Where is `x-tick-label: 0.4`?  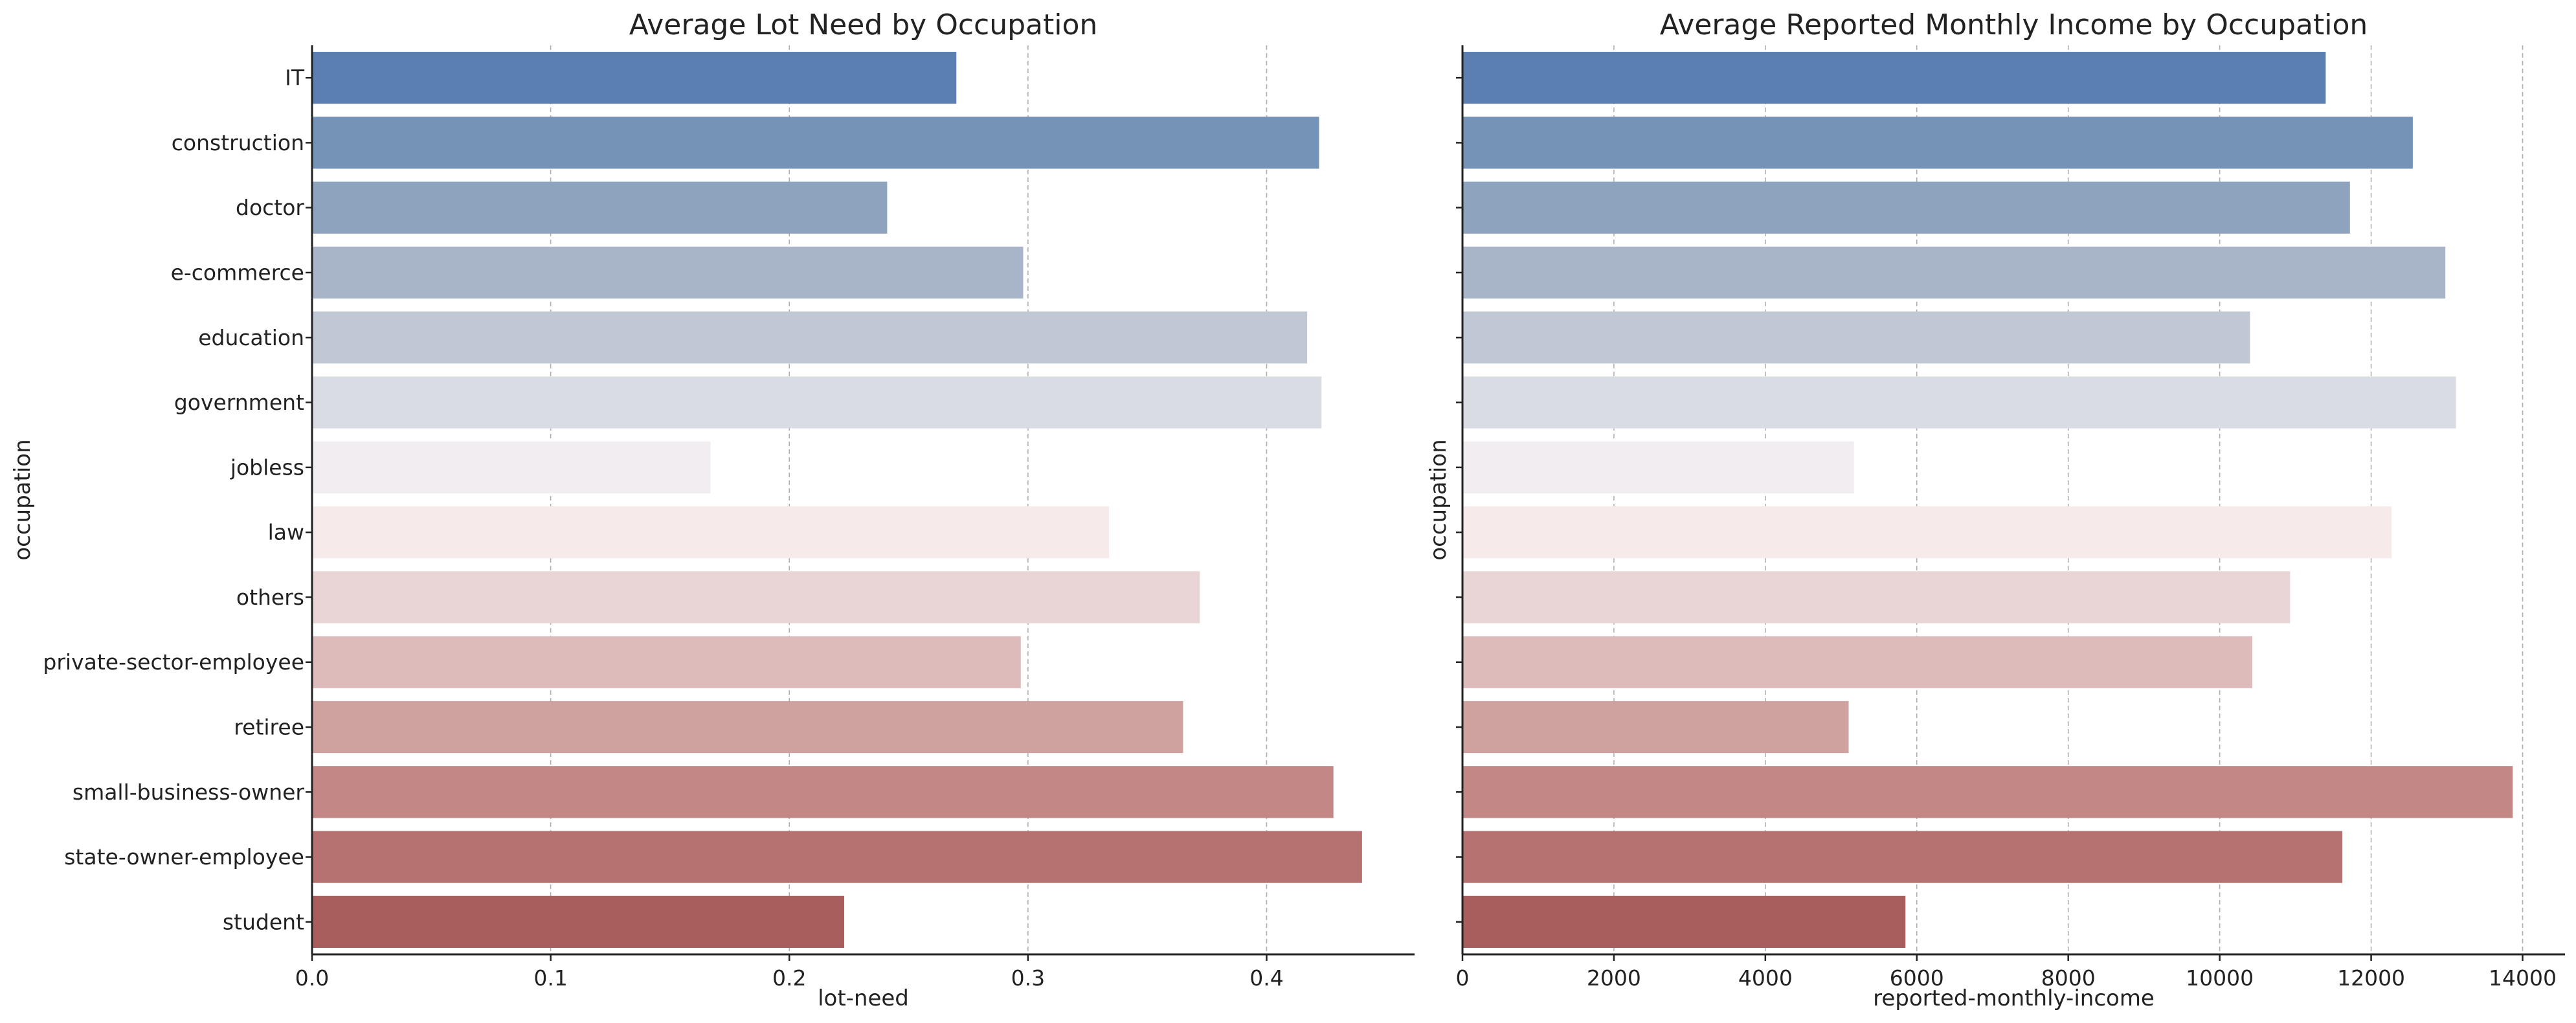 x-tick-label: 0.4 is located at coordinates (1266, 978).